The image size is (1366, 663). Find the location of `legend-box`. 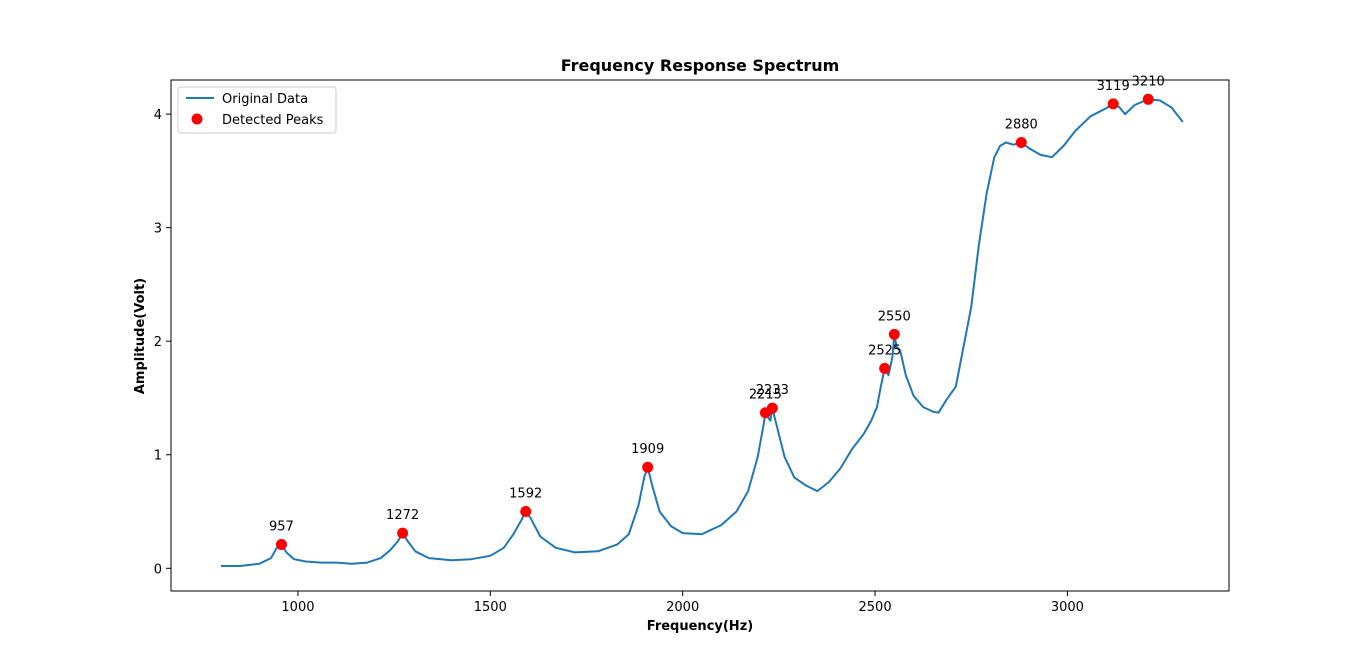

legend-box is located at coordinates (257, 110).